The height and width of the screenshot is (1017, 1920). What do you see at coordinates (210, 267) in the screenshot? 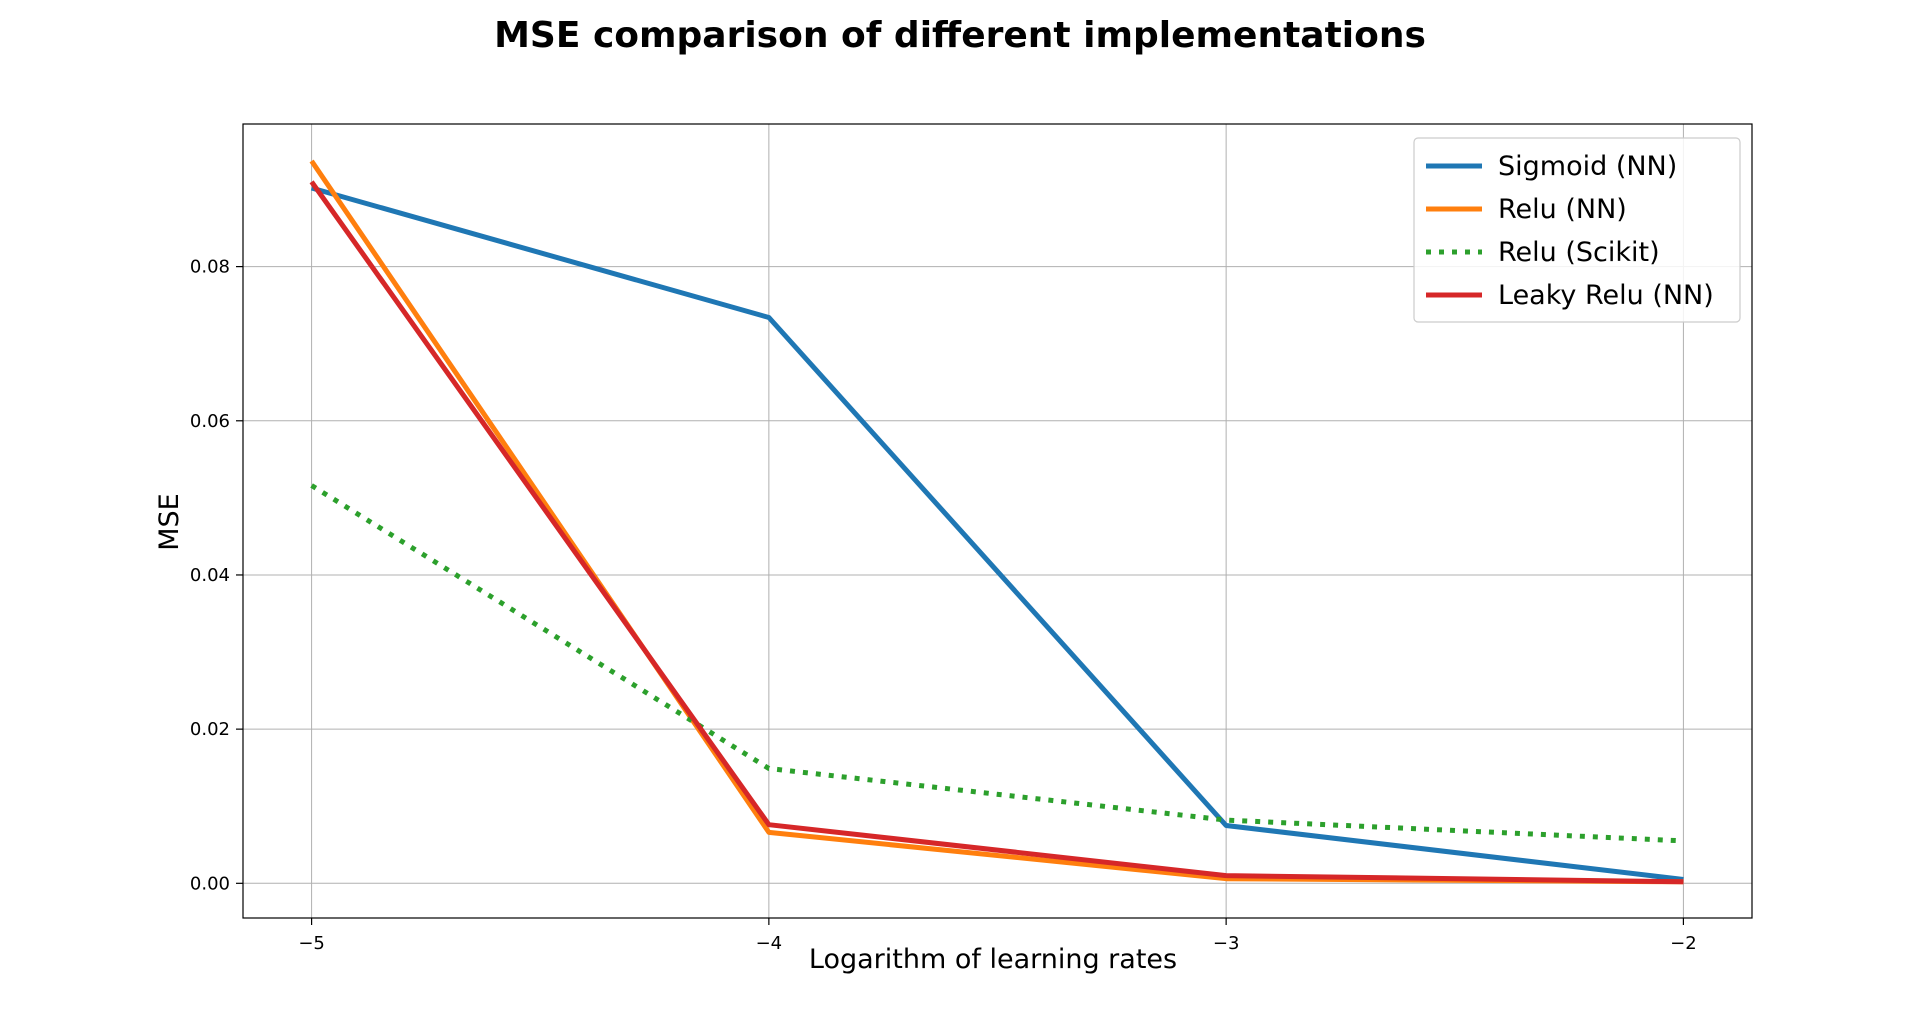
I see `y-tick-label: 0.08` at bounding box center [210, 267].